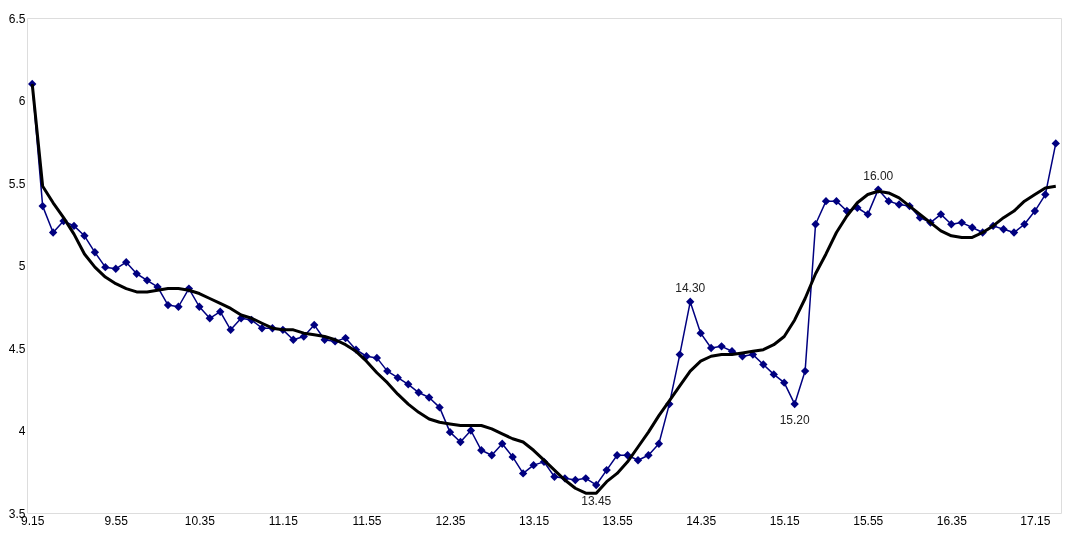 The image size is (1069, 534). Describe the element at coordinates (868, 520) in the screenshot. I see `x-tick-label: 15.55` at that location.